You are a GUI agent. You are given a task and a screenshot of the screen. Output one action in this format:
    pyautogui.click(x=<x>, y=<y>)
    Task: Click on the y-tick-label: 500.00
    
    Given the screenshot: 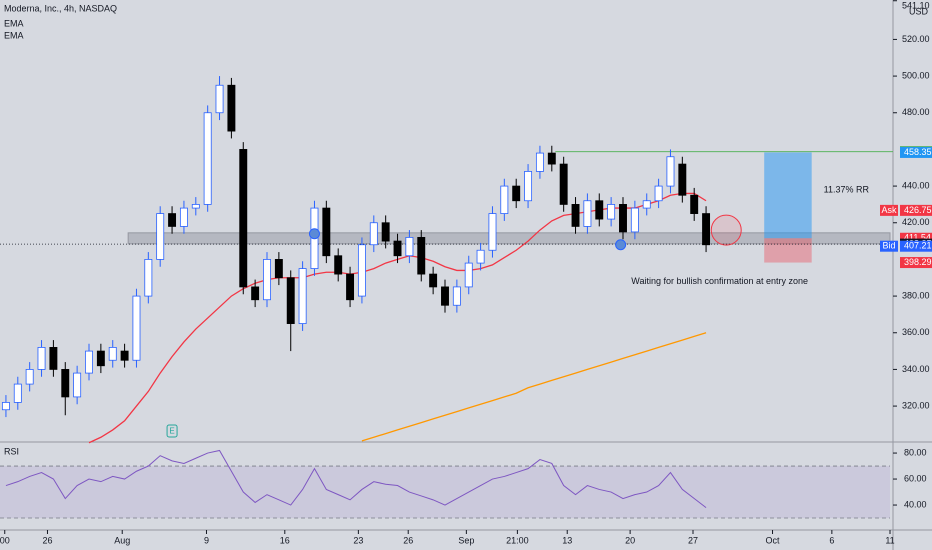 What is the action you would take?
    pyautogui.click(x=916, y=75)
    